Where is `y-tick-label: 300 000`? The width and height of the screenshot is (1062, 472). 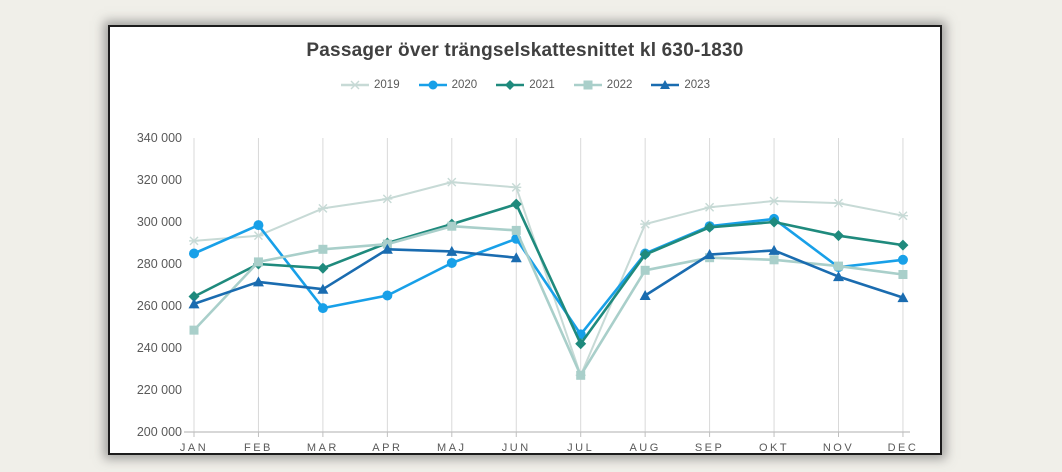 y-tick-label: 300 000 is located at coordinates (159, 222).